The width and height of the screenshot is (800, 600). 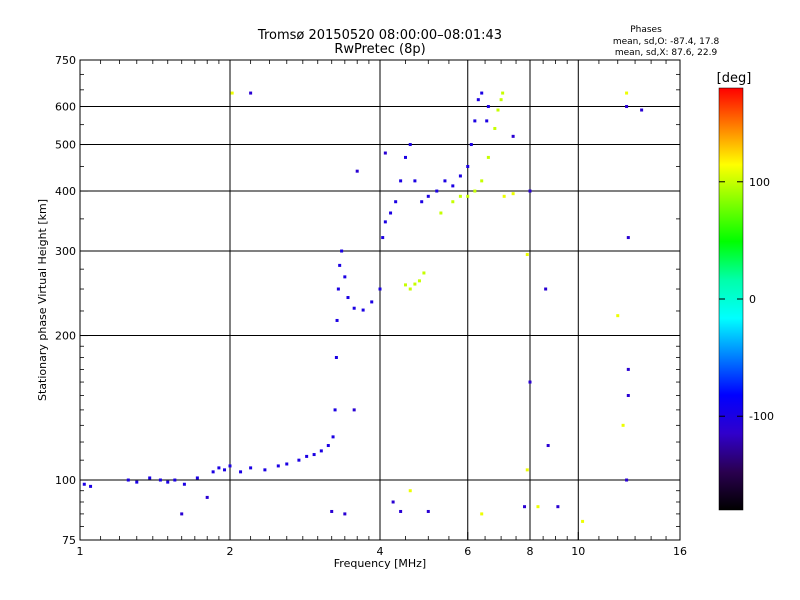 I want to click on x-tick-label: 1, so click(x=80, y=551).